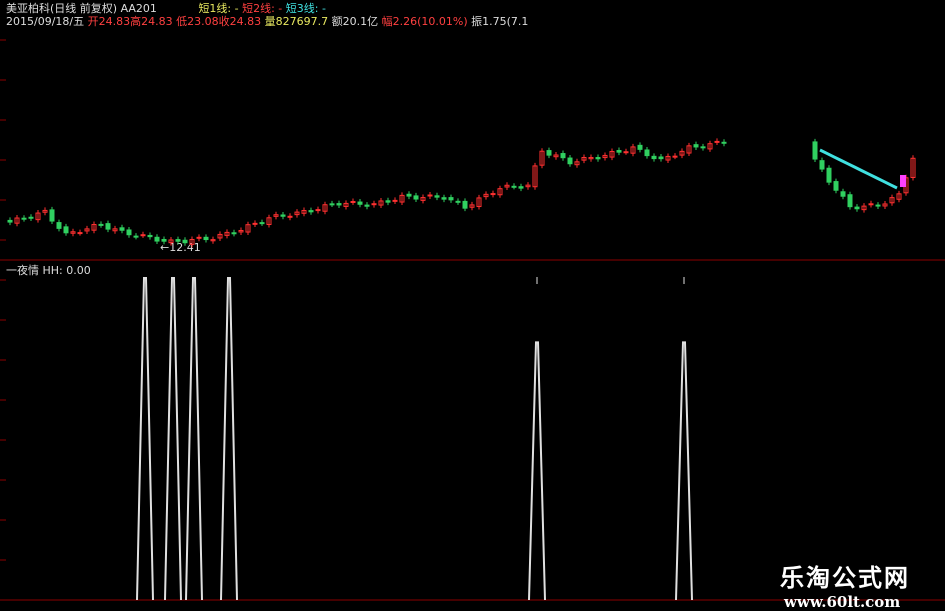 This screenshot has width=945, height=611. What do you see at coordinates (166, 8) in the screenshot?
I see `chart-header-line1: 美亚柏科(日线 前复权) AA201 短1线: - 短2线: - 短3线: -` at bounding box center [166, 8].